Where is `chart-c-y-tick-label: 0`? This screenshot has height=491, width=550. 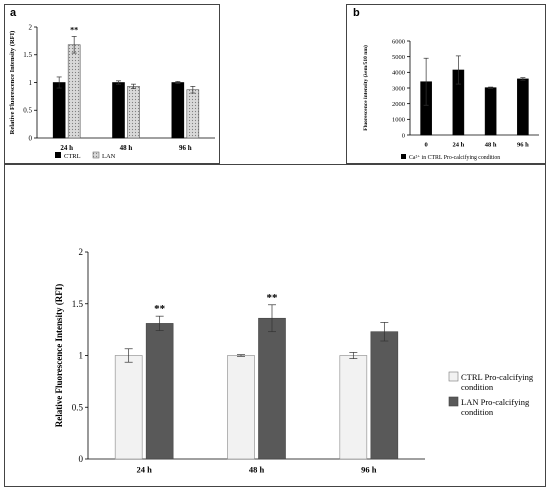 chart-c-y-tick-label: 0 is located at coordinates (81, 459).